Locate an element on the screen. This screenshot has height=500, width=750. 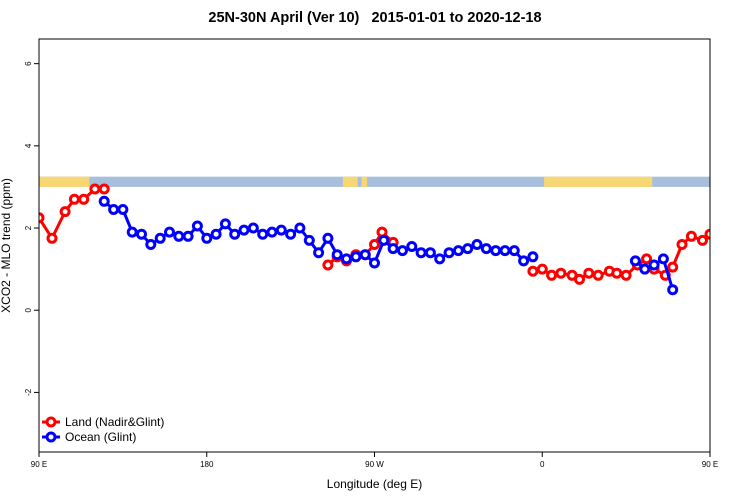
x-axis-label: Longitude (deg E) is located at coordinates (374, 484).